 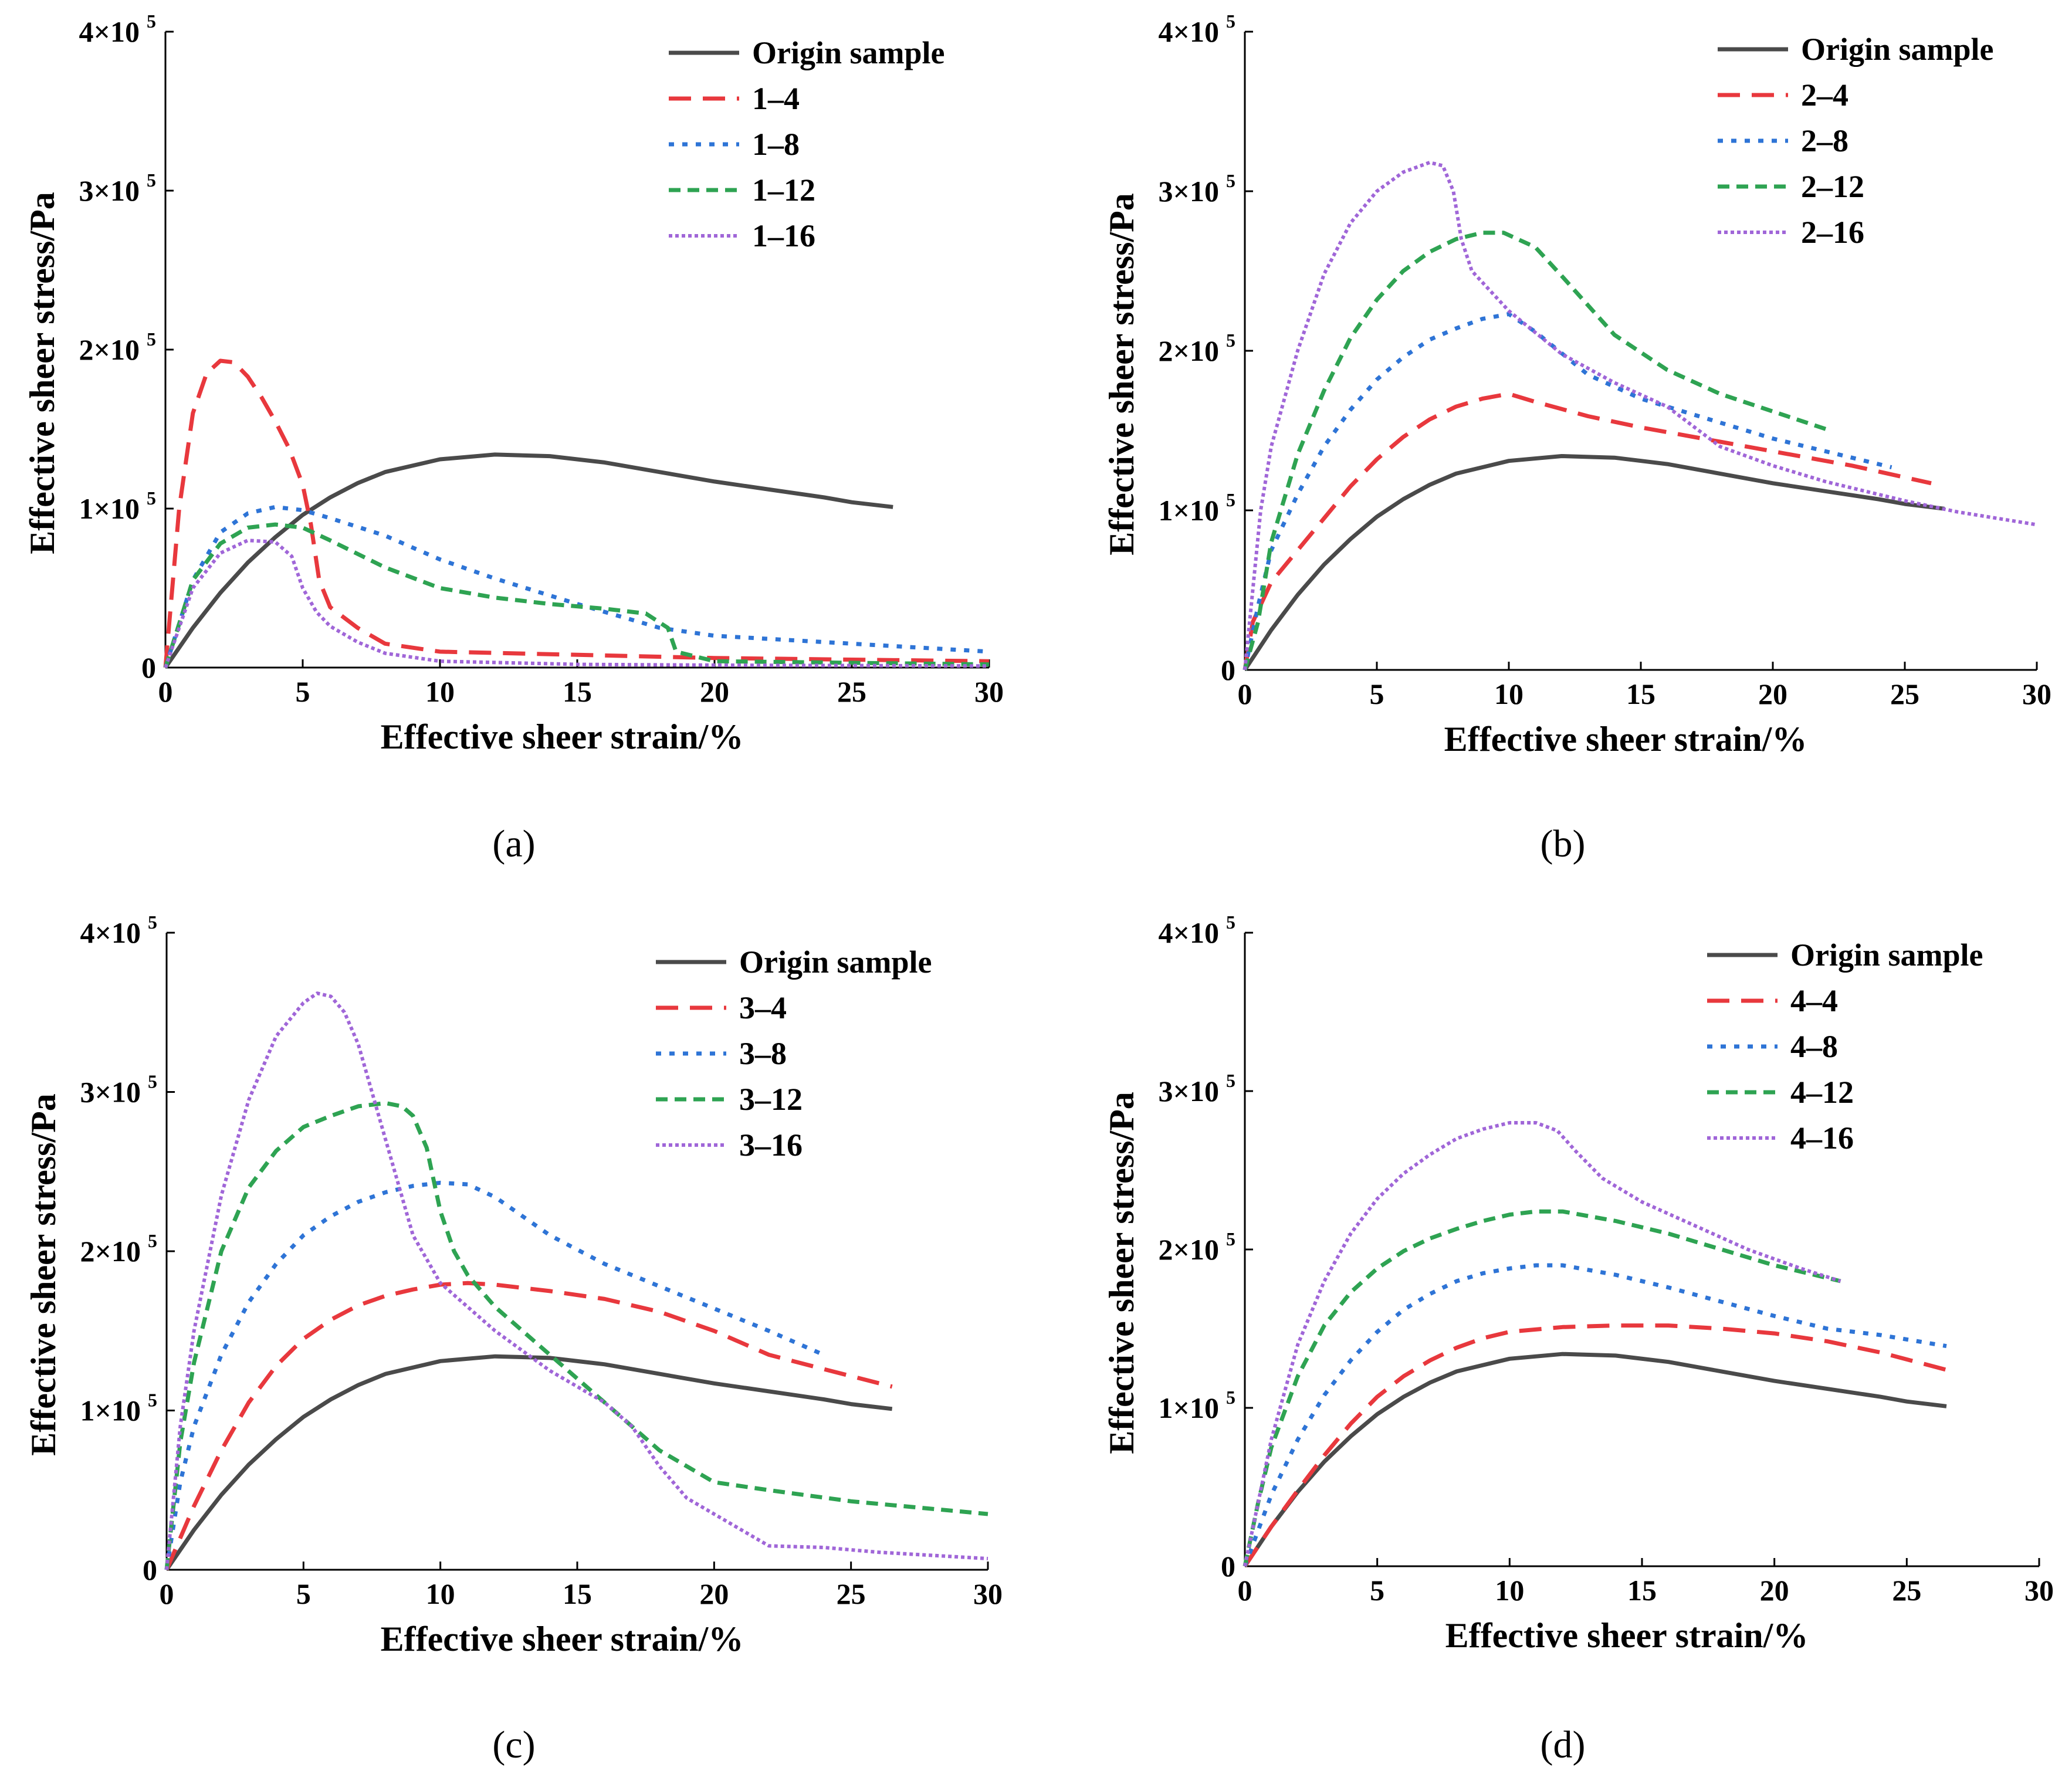 What do you see at coordinates (1563, 843) in the screenshot?
I see `panel-label: (b)` at bounding box center [1563, 843].